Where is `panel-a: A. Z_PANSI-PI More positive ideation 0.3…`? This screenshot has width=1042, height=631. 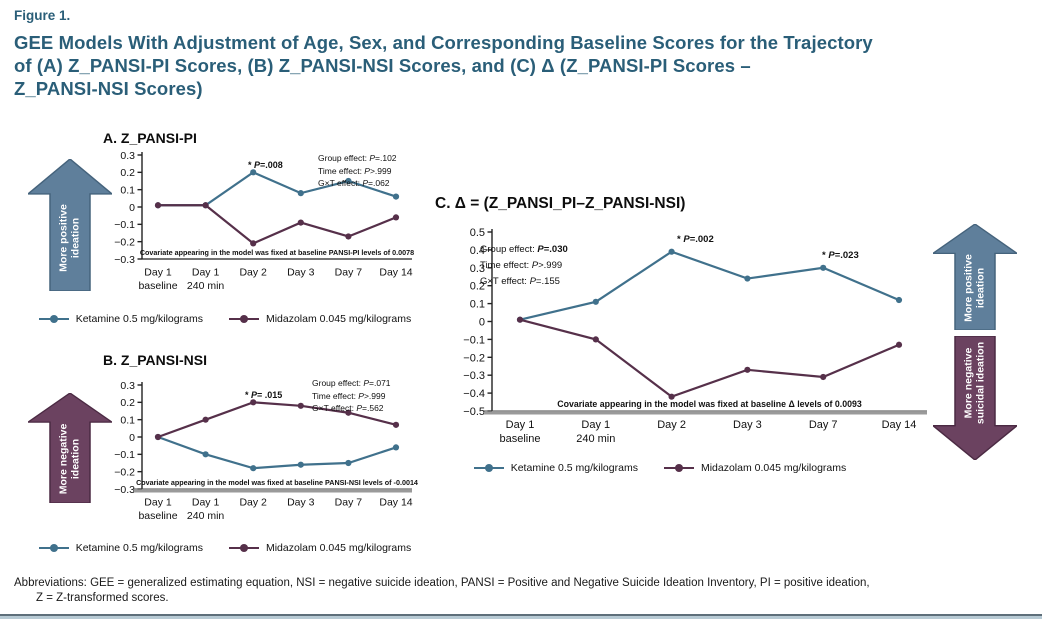
panel-a: A. Z_PANSI-PI More positive ideation 0.3… is located at coordinates (210, 234).